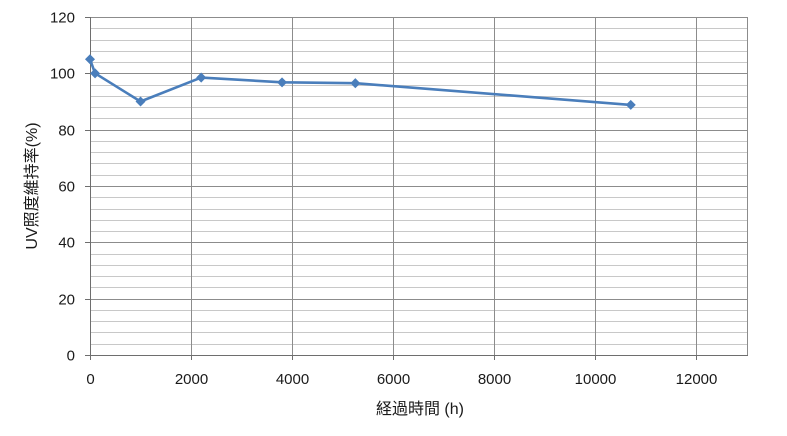  What do you see at coordinates (420, 409) in the screenshot?
I see `x-axis-title: 経過時間 (h)` at bounding box center [420, 409].